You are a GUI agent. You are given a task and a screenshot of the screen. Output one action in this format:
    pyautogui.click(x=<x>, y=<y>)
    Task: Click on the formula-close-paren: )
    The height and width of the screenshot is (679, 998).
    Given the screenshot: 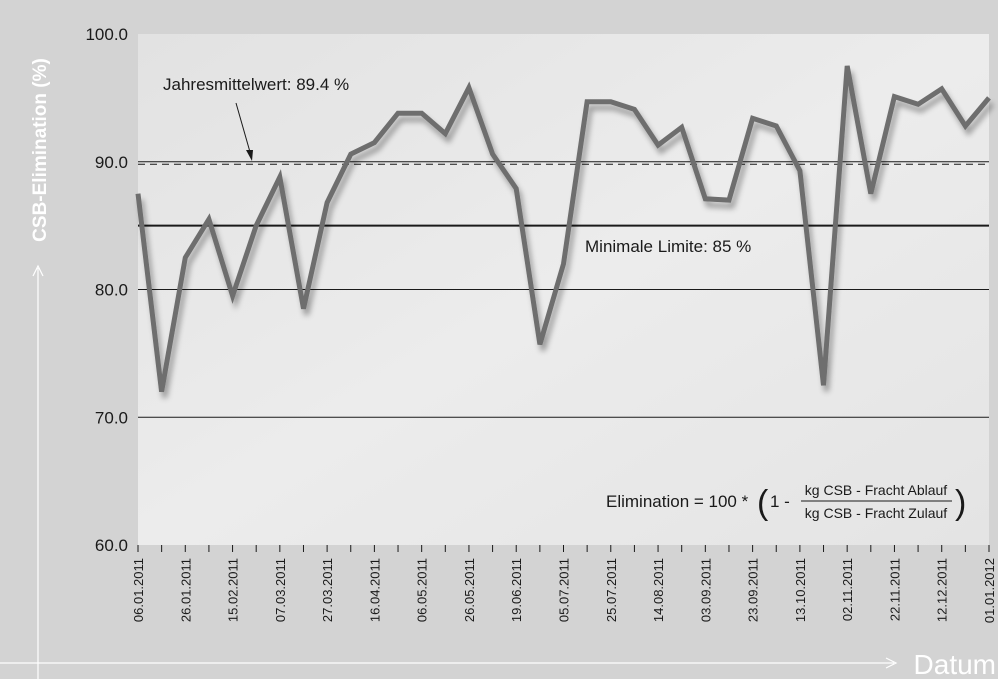 What is the action you would take?
    pyautogui.click(x=960, y=503)
    